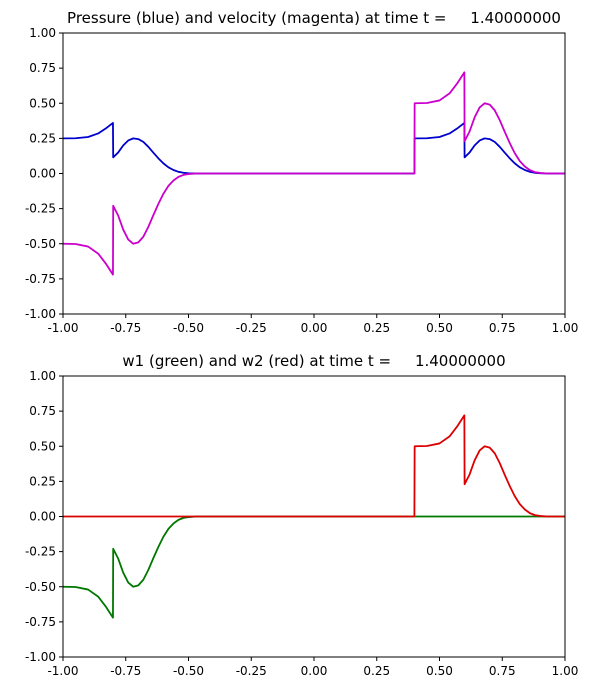 The image size is (596, 690). What do you see at coordinates (314, 466) in the screenshot?
I see `w2-curve` at bounding box center [314, 466].